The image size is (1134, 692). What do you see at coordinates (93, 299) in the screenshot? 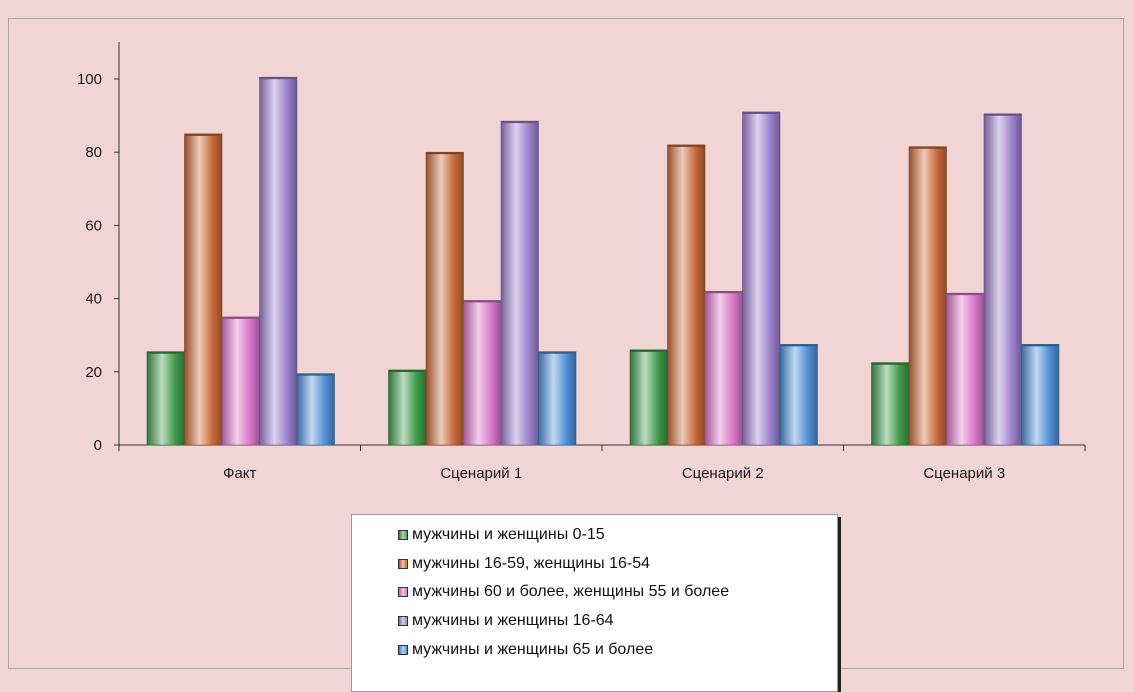
I see `y-tick-label: 40` at bounding box center [93, 299].